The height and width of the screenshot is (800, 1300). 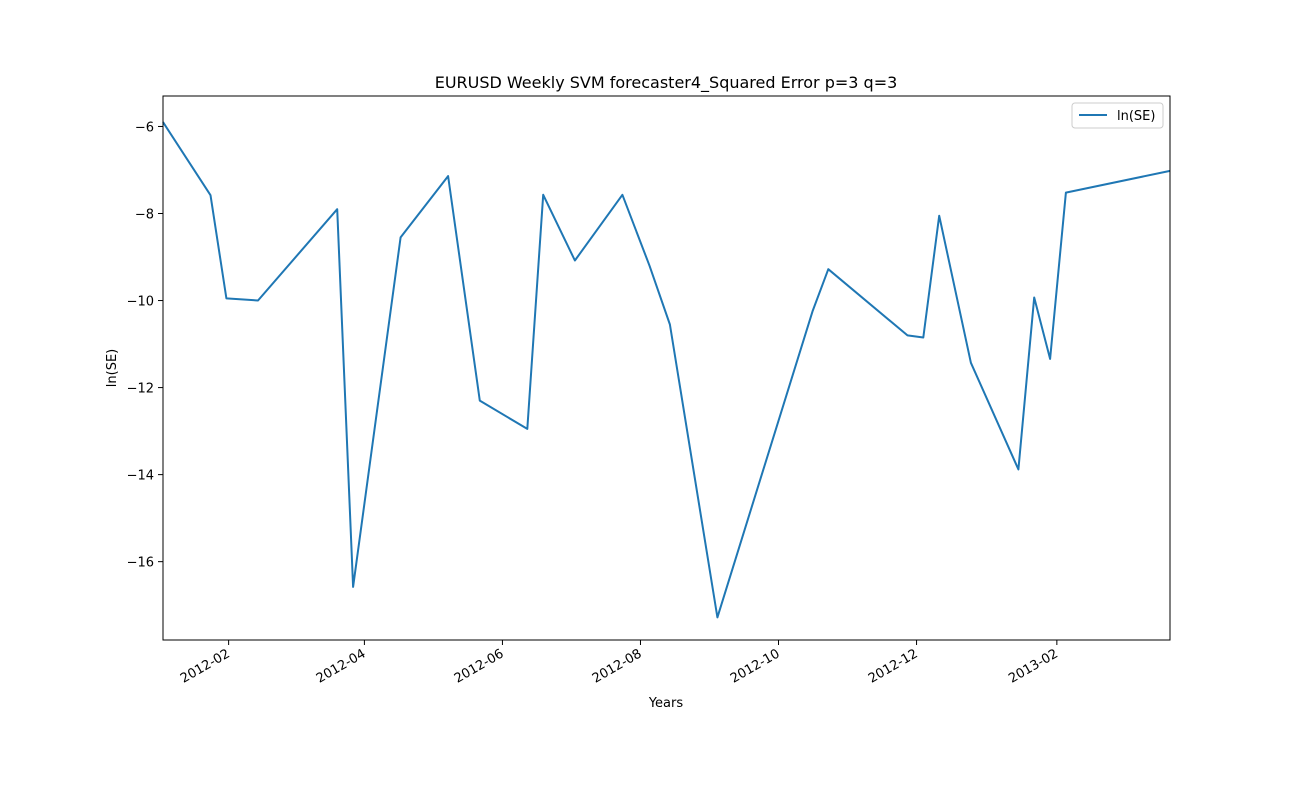 What do you see at coordinates (140, 302) in the screenshot?
I see `y-tick-label: −10` at bounding box center [140, 302].